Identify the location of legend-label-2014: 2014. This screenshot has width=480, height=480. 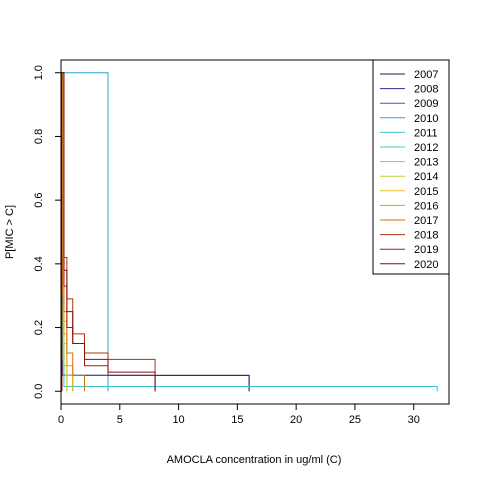
(426, 177).